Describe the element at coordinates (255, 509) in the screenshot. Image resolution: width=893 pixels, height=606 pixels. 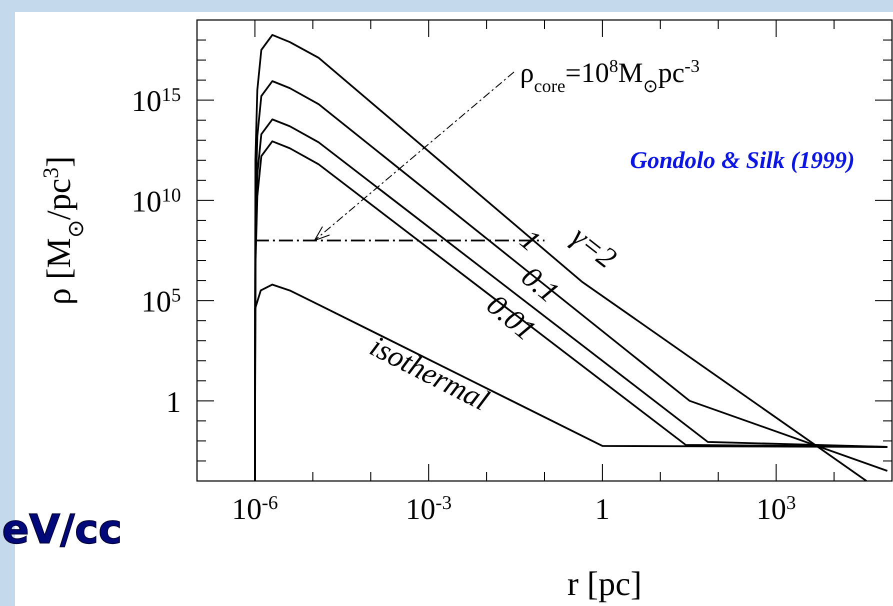
I see `x-tick-label: 10$^{-6}$` at that location.